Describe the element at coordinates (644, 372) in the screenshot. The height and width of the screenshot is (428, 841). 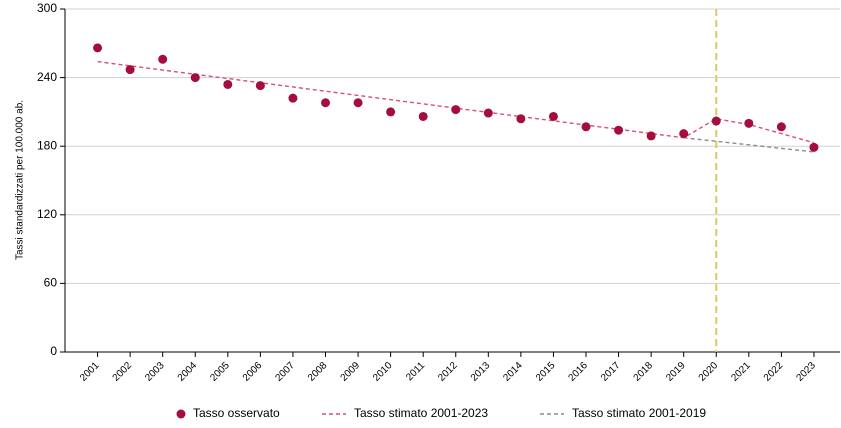
I see `x-tick-label: 2018` at that location.